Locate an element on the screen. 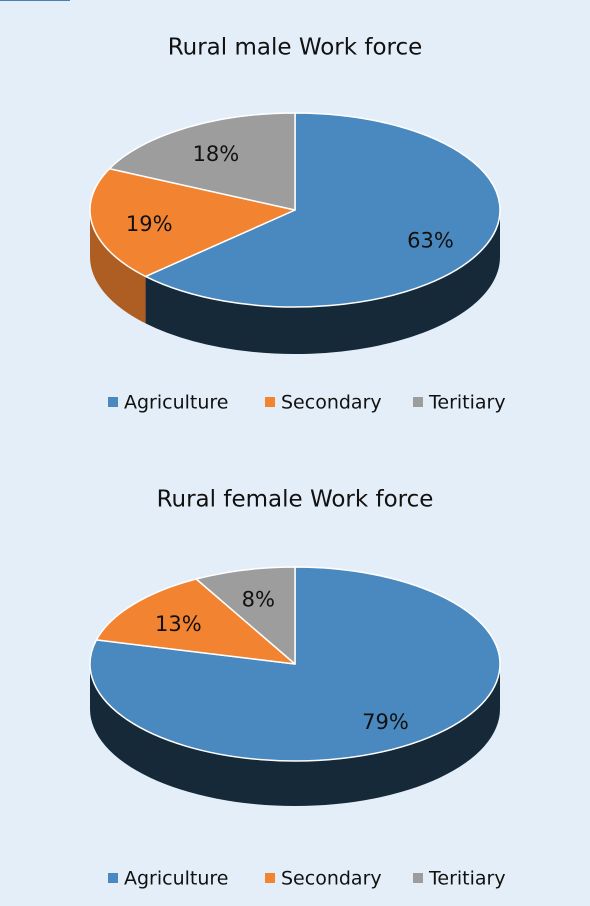 This screenshot has height=906, width=590. chart-title: Rural male Work force is located at coordinates (295, 48).